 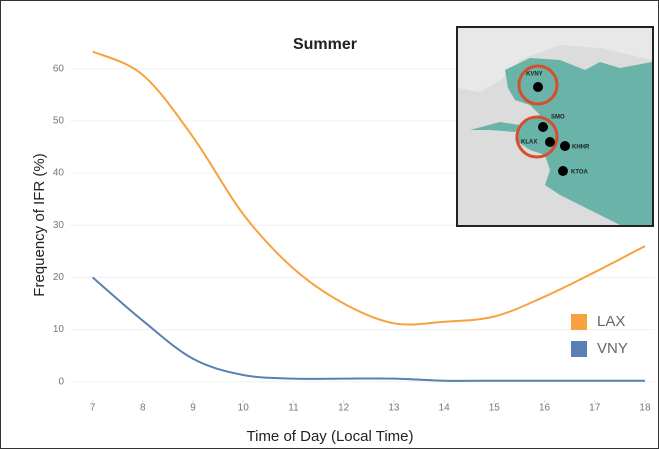 What do you see at coordinates (59, 173) in the screenshot?
I see `y-tick-label: 40` at bounding box center [59, 173].